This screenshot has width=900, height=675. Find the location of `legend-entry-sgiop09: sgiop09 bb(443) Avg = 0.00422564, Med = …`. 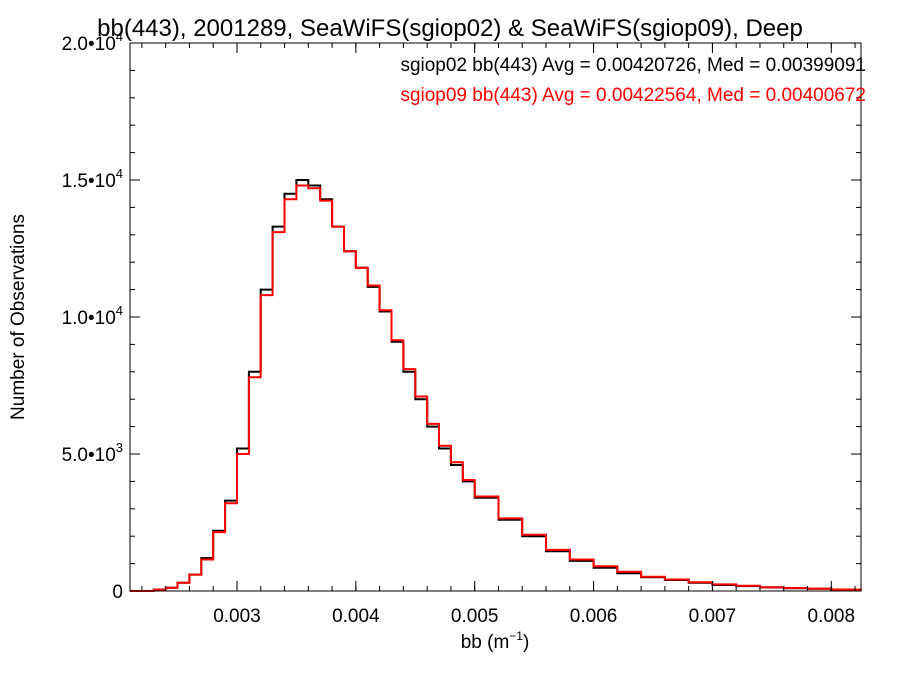

legend-entry-sgiop09: sgiop09 bb(443) Avg = 0.00422564, Med = … is located at coordinates (633, 95).